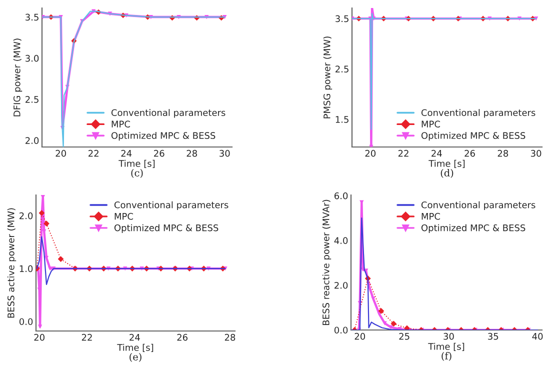 This screenshot has width=550, height=377. I want to click on text: (f), so click(447, 356).